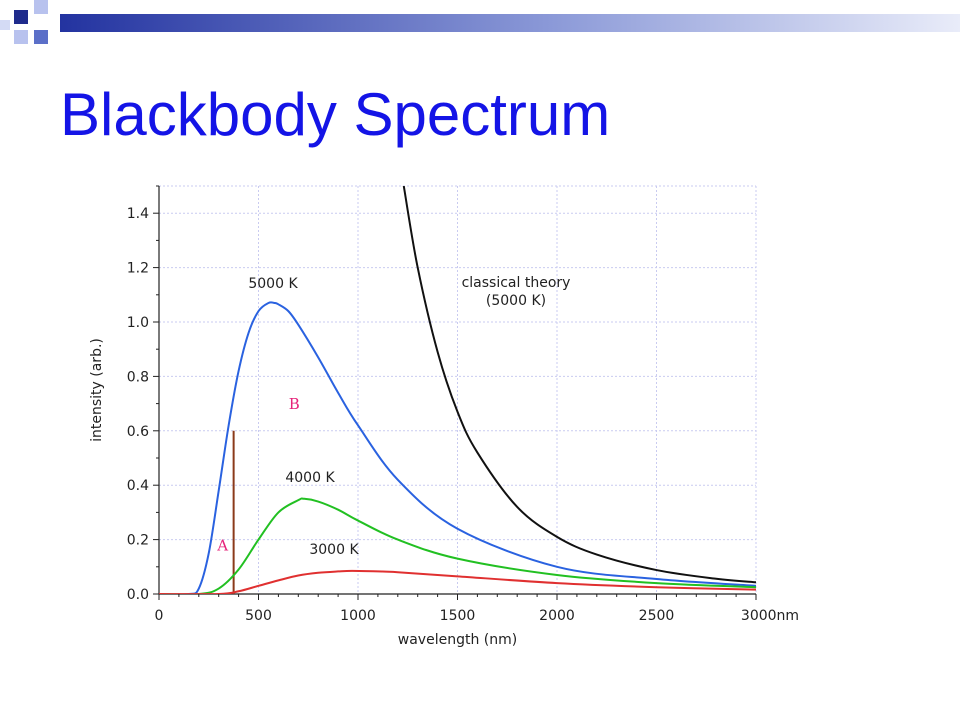 Image resolution: width=960 pixels, height=720 pixels. I want to click on curve-label: (5000 K), so click(516, 301).